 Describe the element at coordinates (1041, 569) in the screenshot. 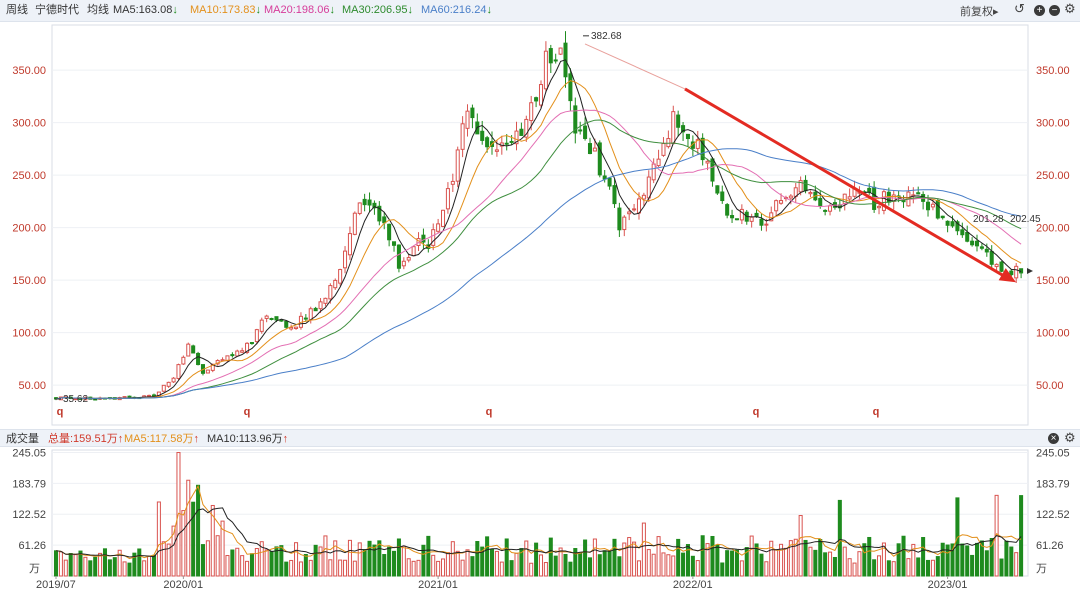

I see `volume-unit-label: 万` at that location.